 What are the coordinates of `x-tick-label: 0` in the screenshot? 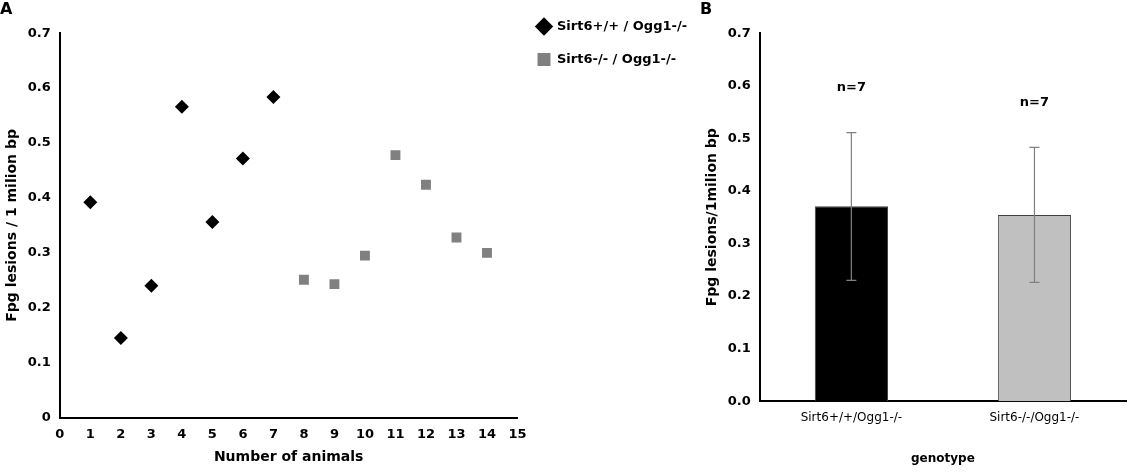 It's located at (60, 433).